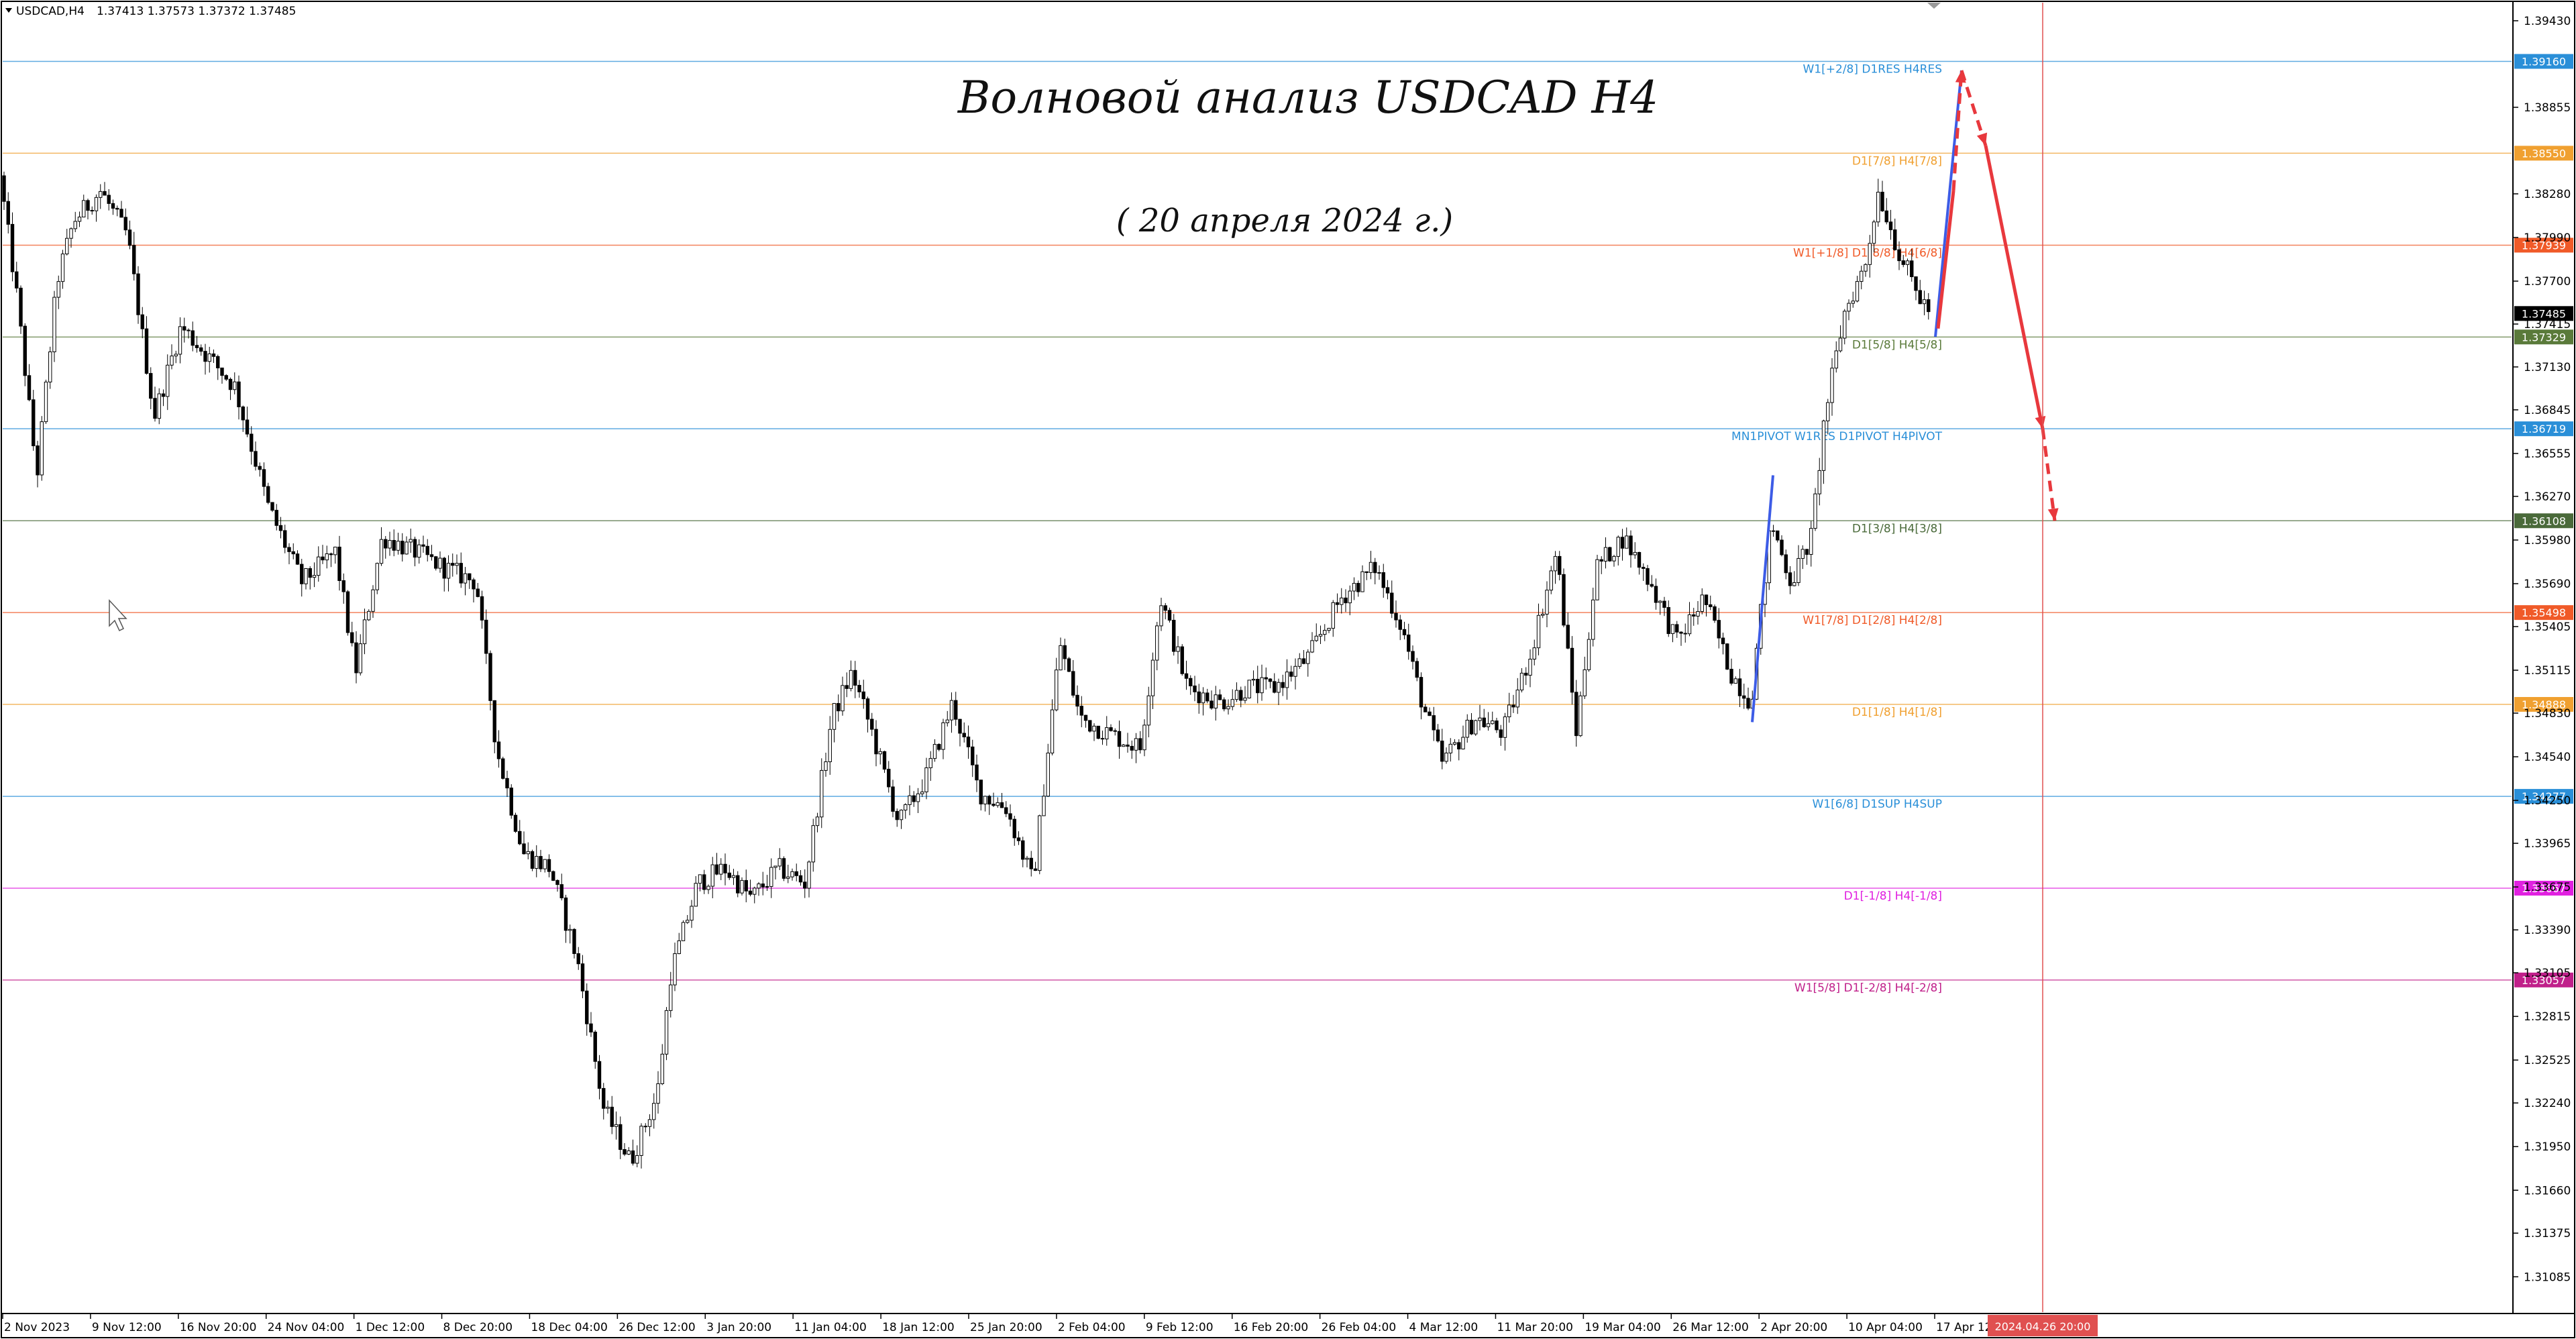  What do you see at coordinates (1897, 345) in the screenshot?
I see `level-label: D1[5/8] H4[5/8]` at bounding box center [1897, 345].